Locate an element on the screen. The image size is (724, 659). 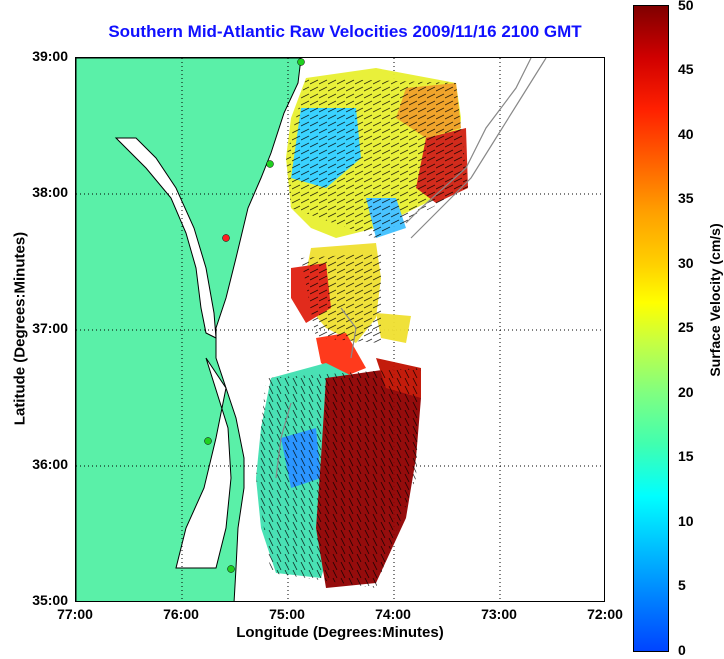
y-tick-label: 37:00 is located at coordinates (50, 328).